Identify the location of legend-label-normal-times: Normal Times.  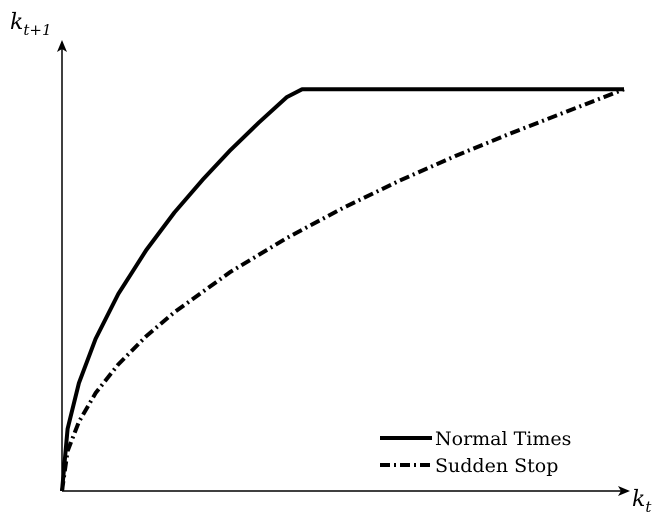
(503, 439).